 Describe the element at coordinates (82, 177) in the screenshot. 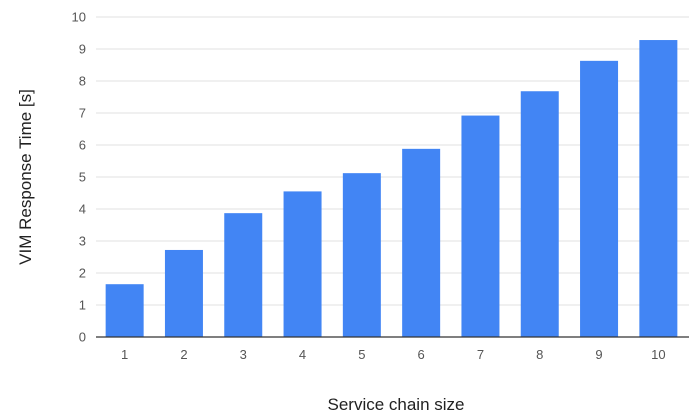

I see `y-tick-label: 5` at that location.